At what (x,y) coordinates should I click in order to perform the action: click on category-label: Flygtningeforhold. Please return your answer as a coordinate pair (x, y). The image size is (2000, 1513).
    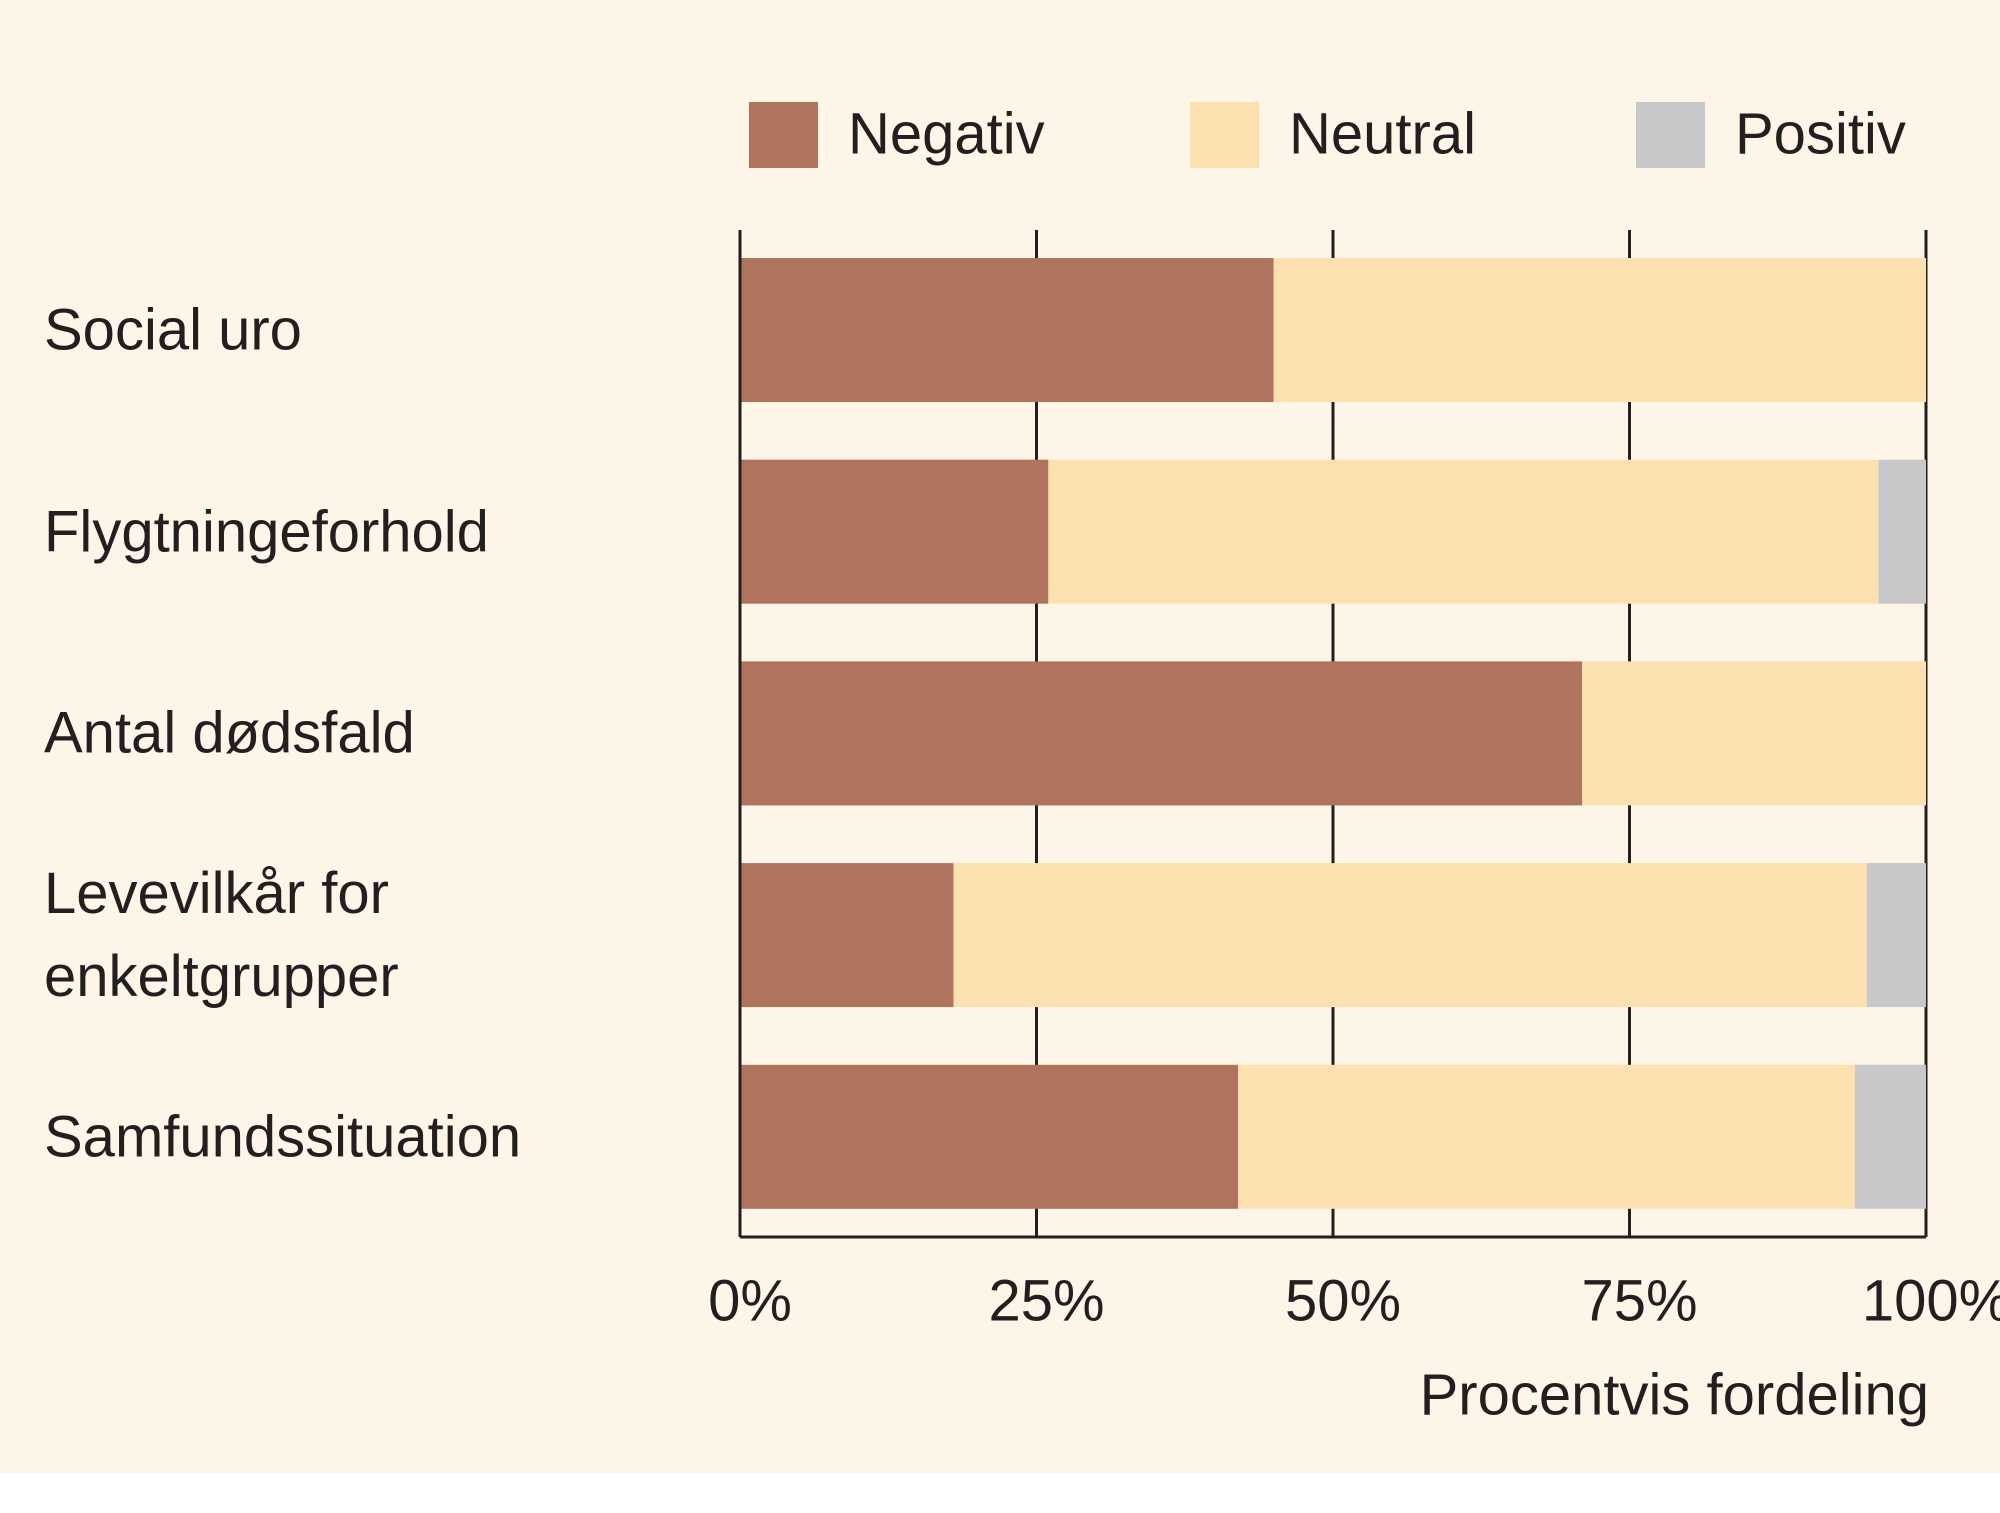
    Looking at the image, I should click on (266, 532).